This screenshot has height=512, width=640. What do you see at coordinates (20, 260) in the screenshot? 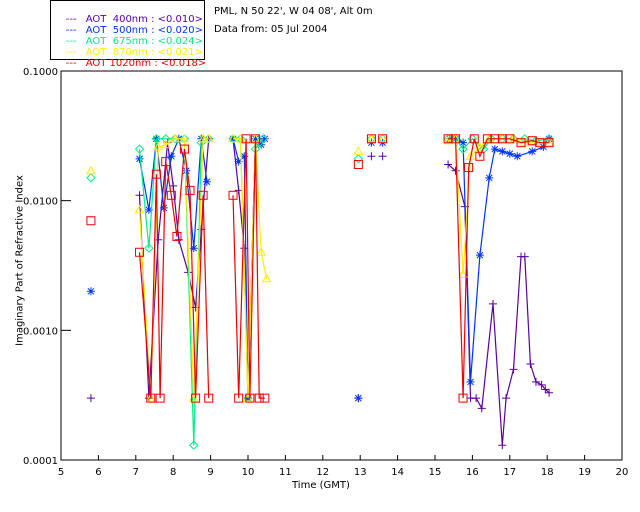
I see `y-axis-label: Imaginary Part of Refractive Index` at bounding box center [20, 260].